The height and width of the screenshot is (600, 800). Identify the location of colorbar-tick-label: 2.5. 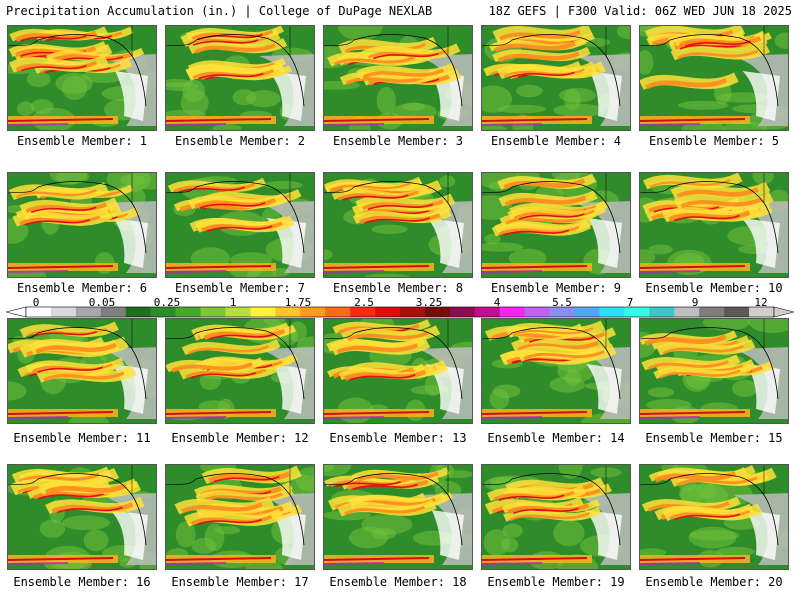
(364, 302).